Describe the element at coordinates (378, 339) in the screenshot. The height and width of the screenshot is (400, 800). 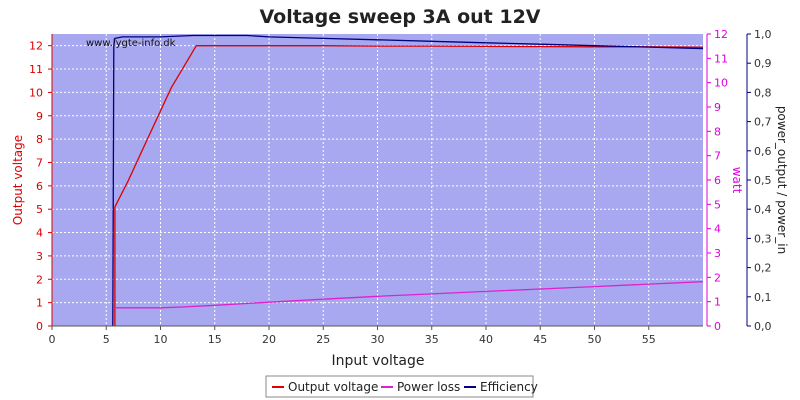
I see `x-tick-label: 30` at that location.